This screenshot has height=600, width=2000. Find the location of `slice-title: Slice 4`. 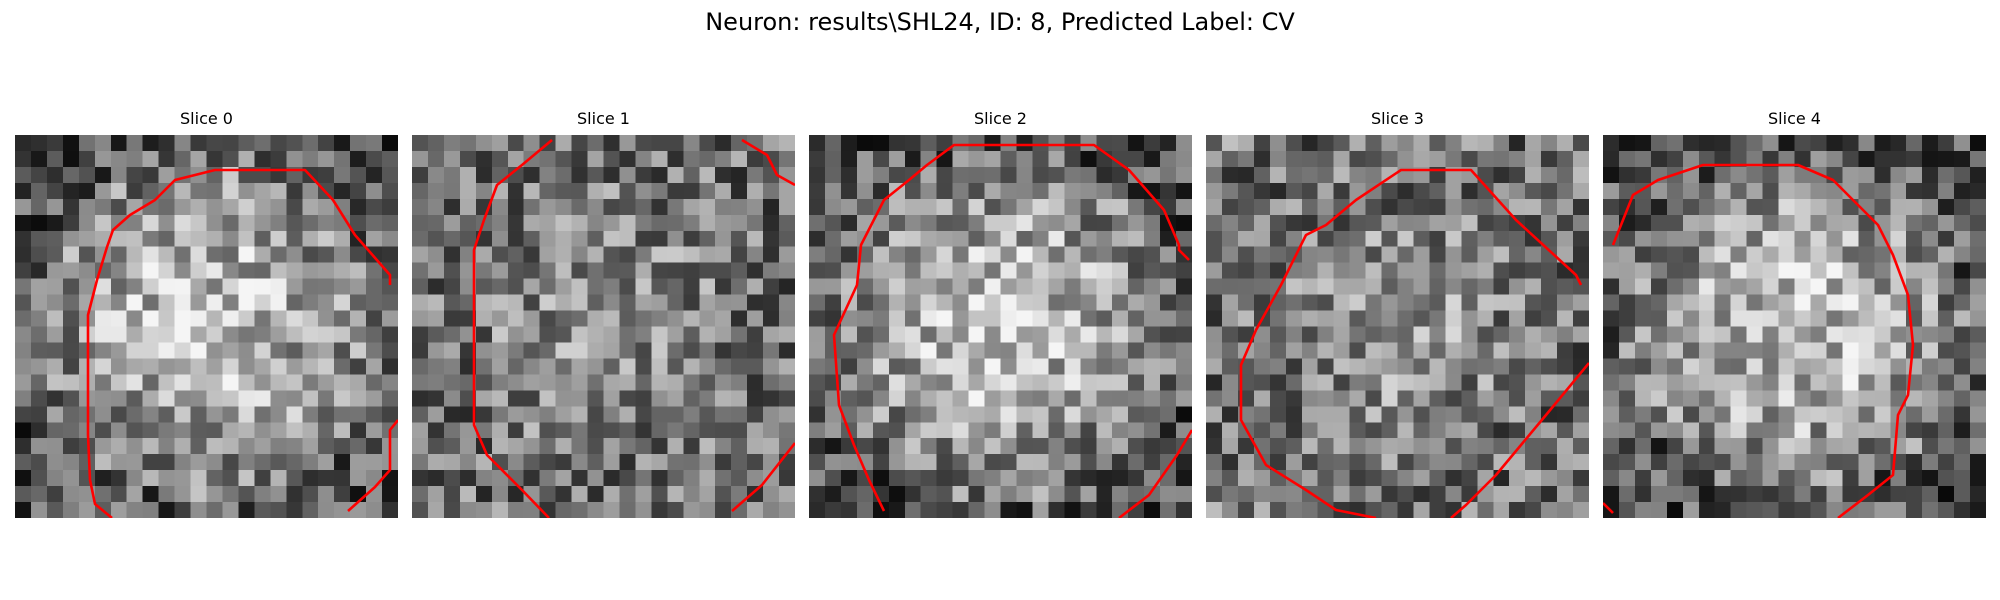

slice-title: Slice 4 is located at coordinates (1794, 118).